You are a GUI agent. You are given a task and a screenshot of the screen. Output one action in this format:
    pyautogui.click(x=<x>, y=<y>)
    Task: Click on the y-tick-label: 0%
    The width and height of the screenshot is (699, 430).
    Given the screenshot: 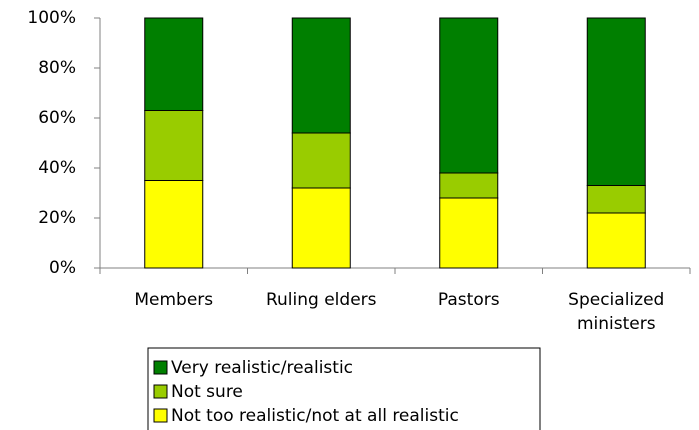 What is the action you would take?
    pyautogui.click(x=62, y=268)
    